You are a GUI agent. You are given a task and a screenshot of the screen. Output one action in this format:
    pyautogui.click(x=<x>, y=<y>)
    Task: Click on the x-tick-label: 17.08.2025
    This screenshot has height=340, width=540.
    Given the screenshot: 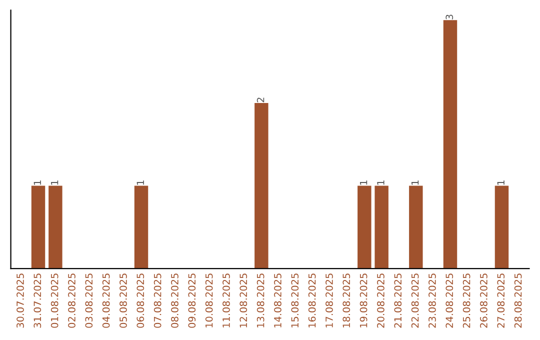 What is the action you would take?
    pyautogui.click(x=329, y=301)
    